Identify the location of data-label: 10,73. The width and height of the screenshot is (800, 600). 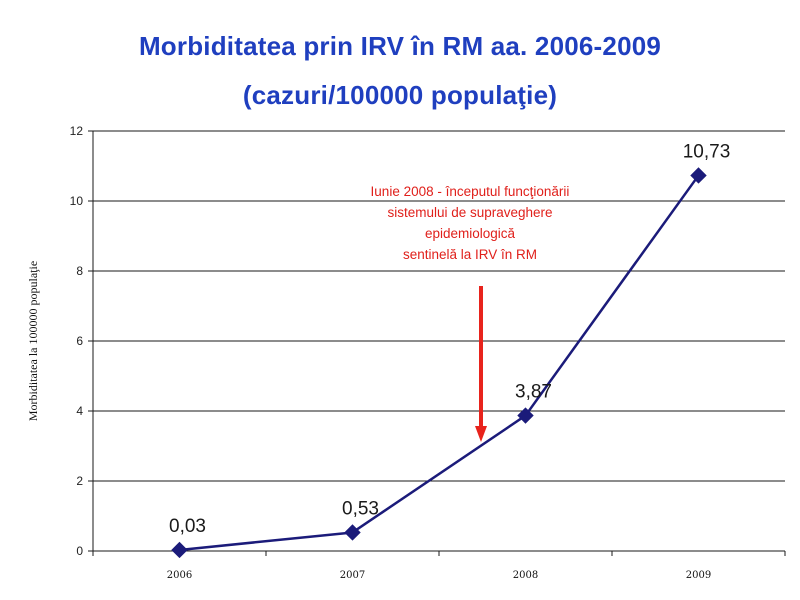
(707, 151).